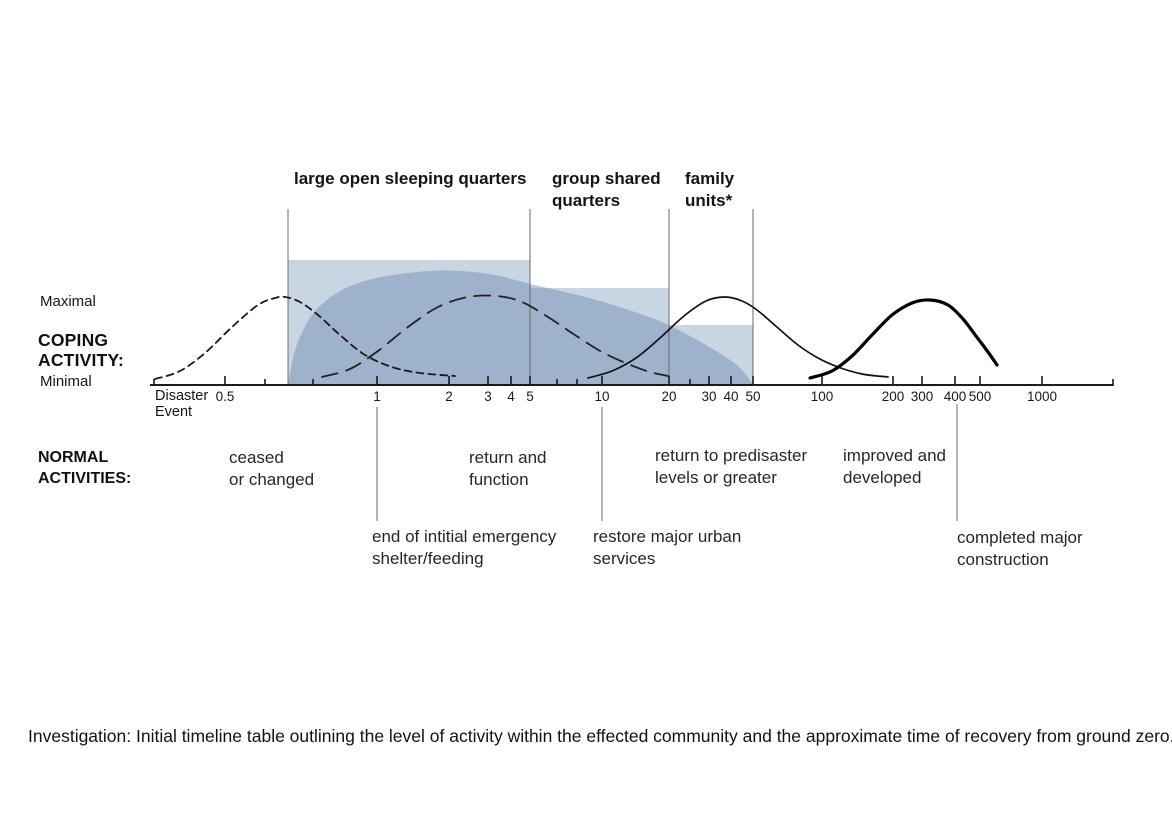  What do you see at coordinates (81, 350) in the screenshot?
I see `y-axis-title: COPING ACTIVITY:` at bounding box center [81, 350].